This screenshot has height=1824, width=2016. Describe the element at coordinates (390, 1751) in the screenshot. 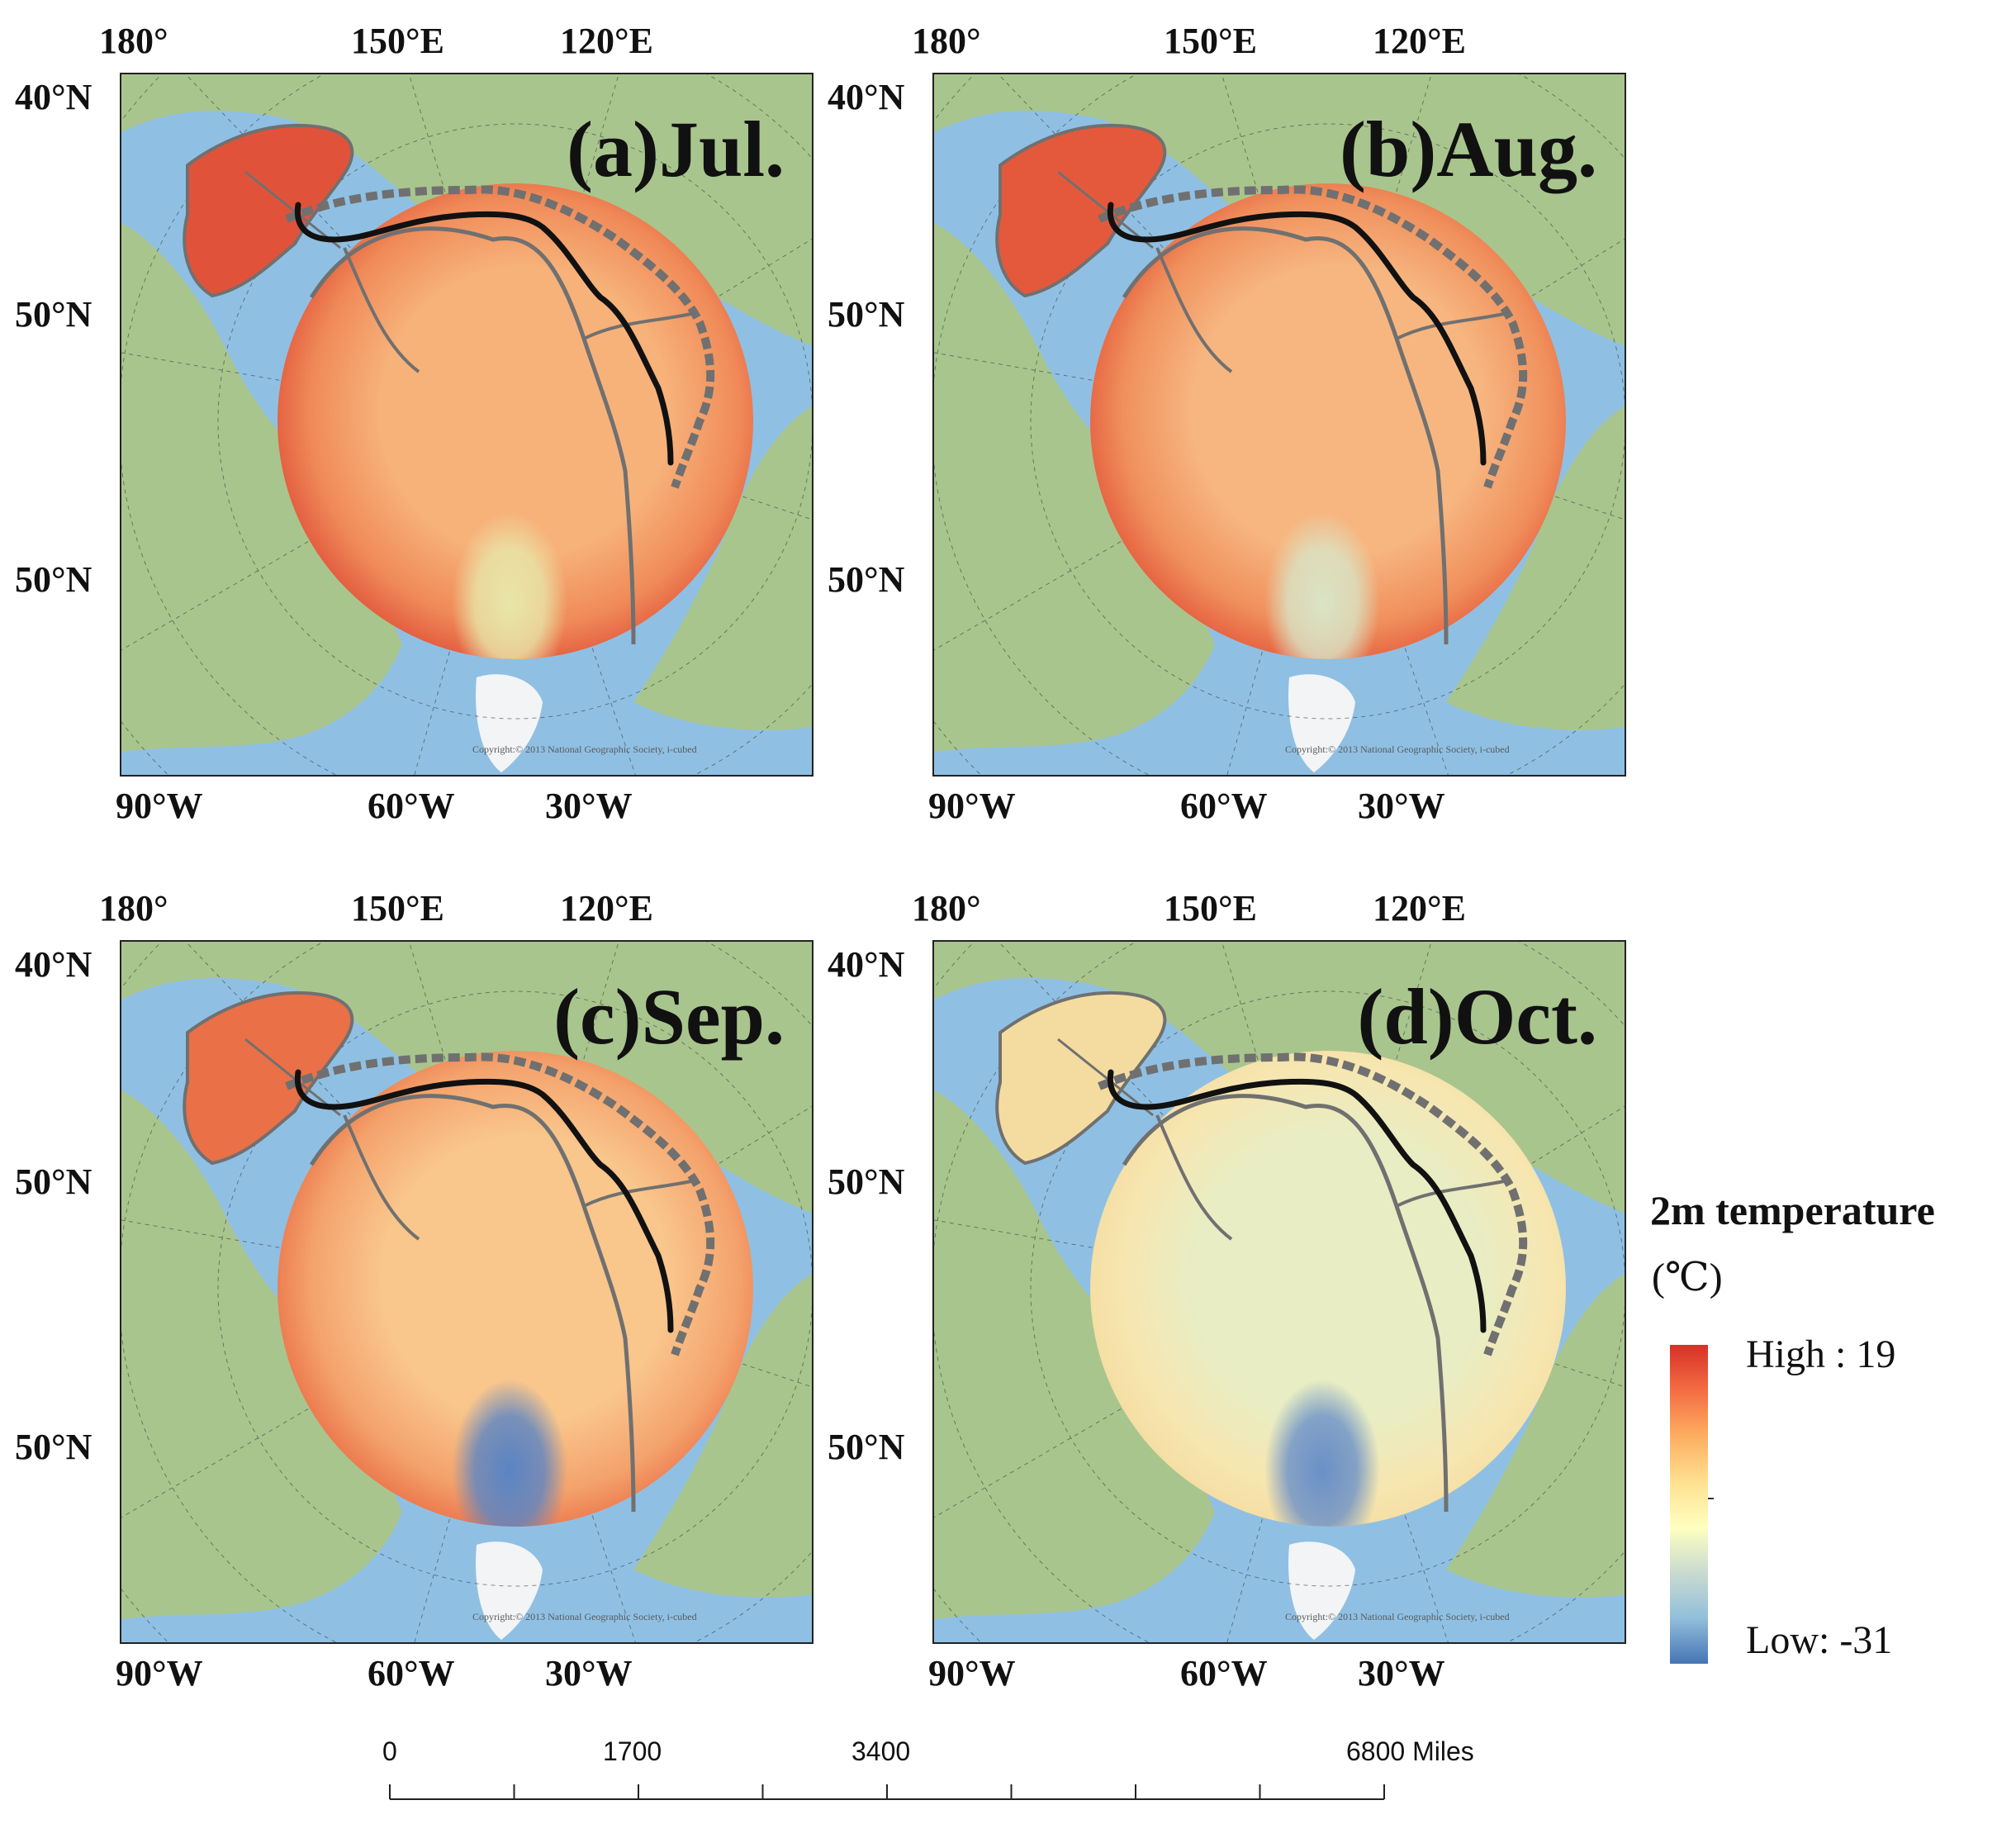

I see `scale-label-0: 0` at that location.